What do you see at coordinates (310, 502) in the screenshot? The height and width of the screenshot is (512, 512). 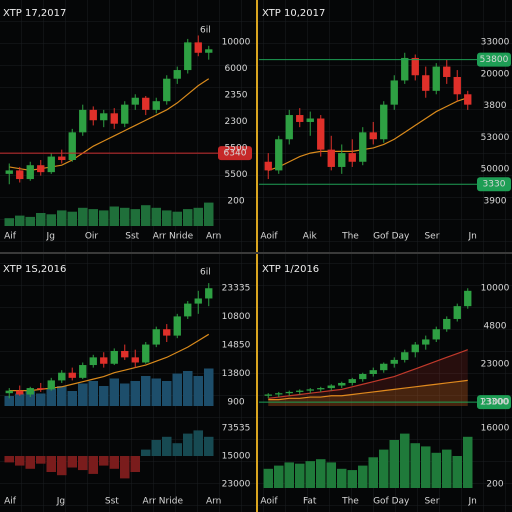 I see `x-label: Fat` at bounding box center [310, 502].